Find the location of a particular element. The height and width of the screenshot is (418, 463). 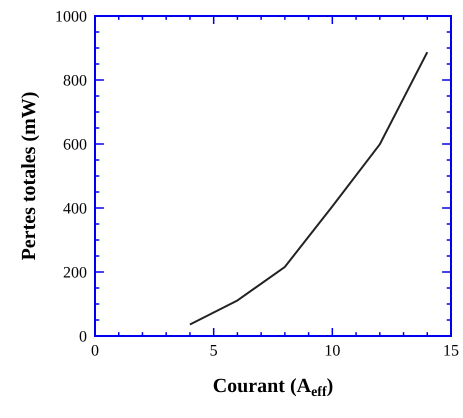

y-axis-title: Pertes totales (mW) is located at coordinates (29, 176).